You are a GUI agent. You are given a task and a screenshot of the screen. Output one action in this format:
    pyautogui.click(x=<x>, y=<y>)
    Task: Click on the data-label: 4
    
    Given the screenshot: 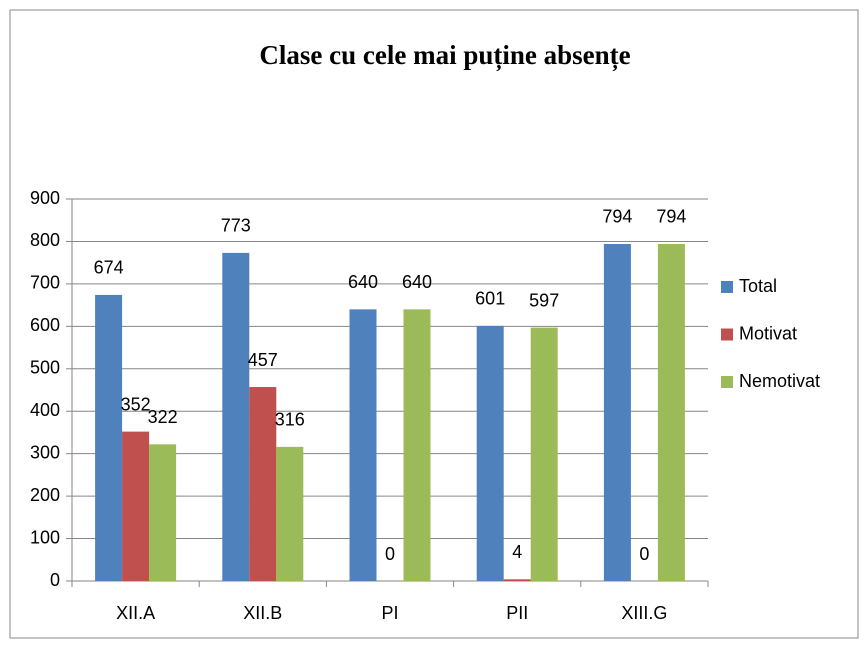 What is the action you would take?
    pyautogui.click(x=517, y=552)
    